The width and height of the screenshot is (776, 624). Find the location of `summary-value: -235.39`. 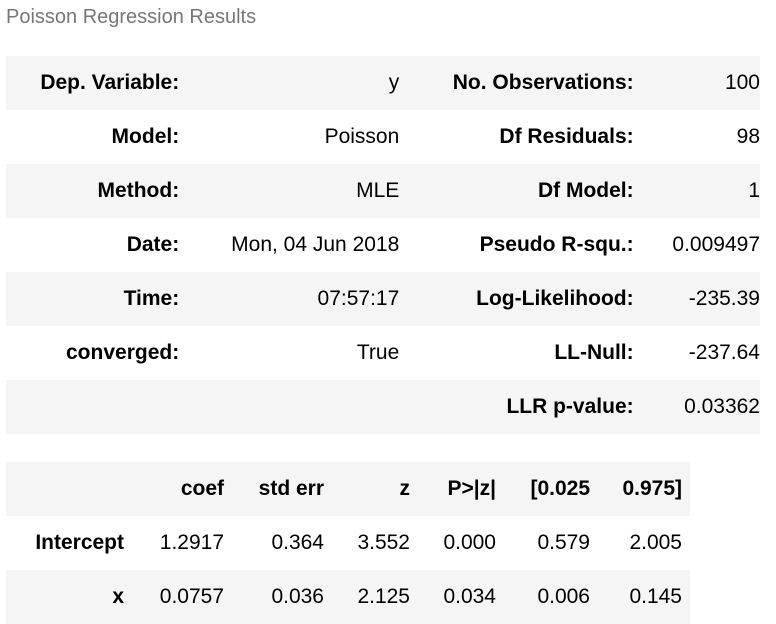

summary-value: -235.39 is located at coordinates (724, 298).